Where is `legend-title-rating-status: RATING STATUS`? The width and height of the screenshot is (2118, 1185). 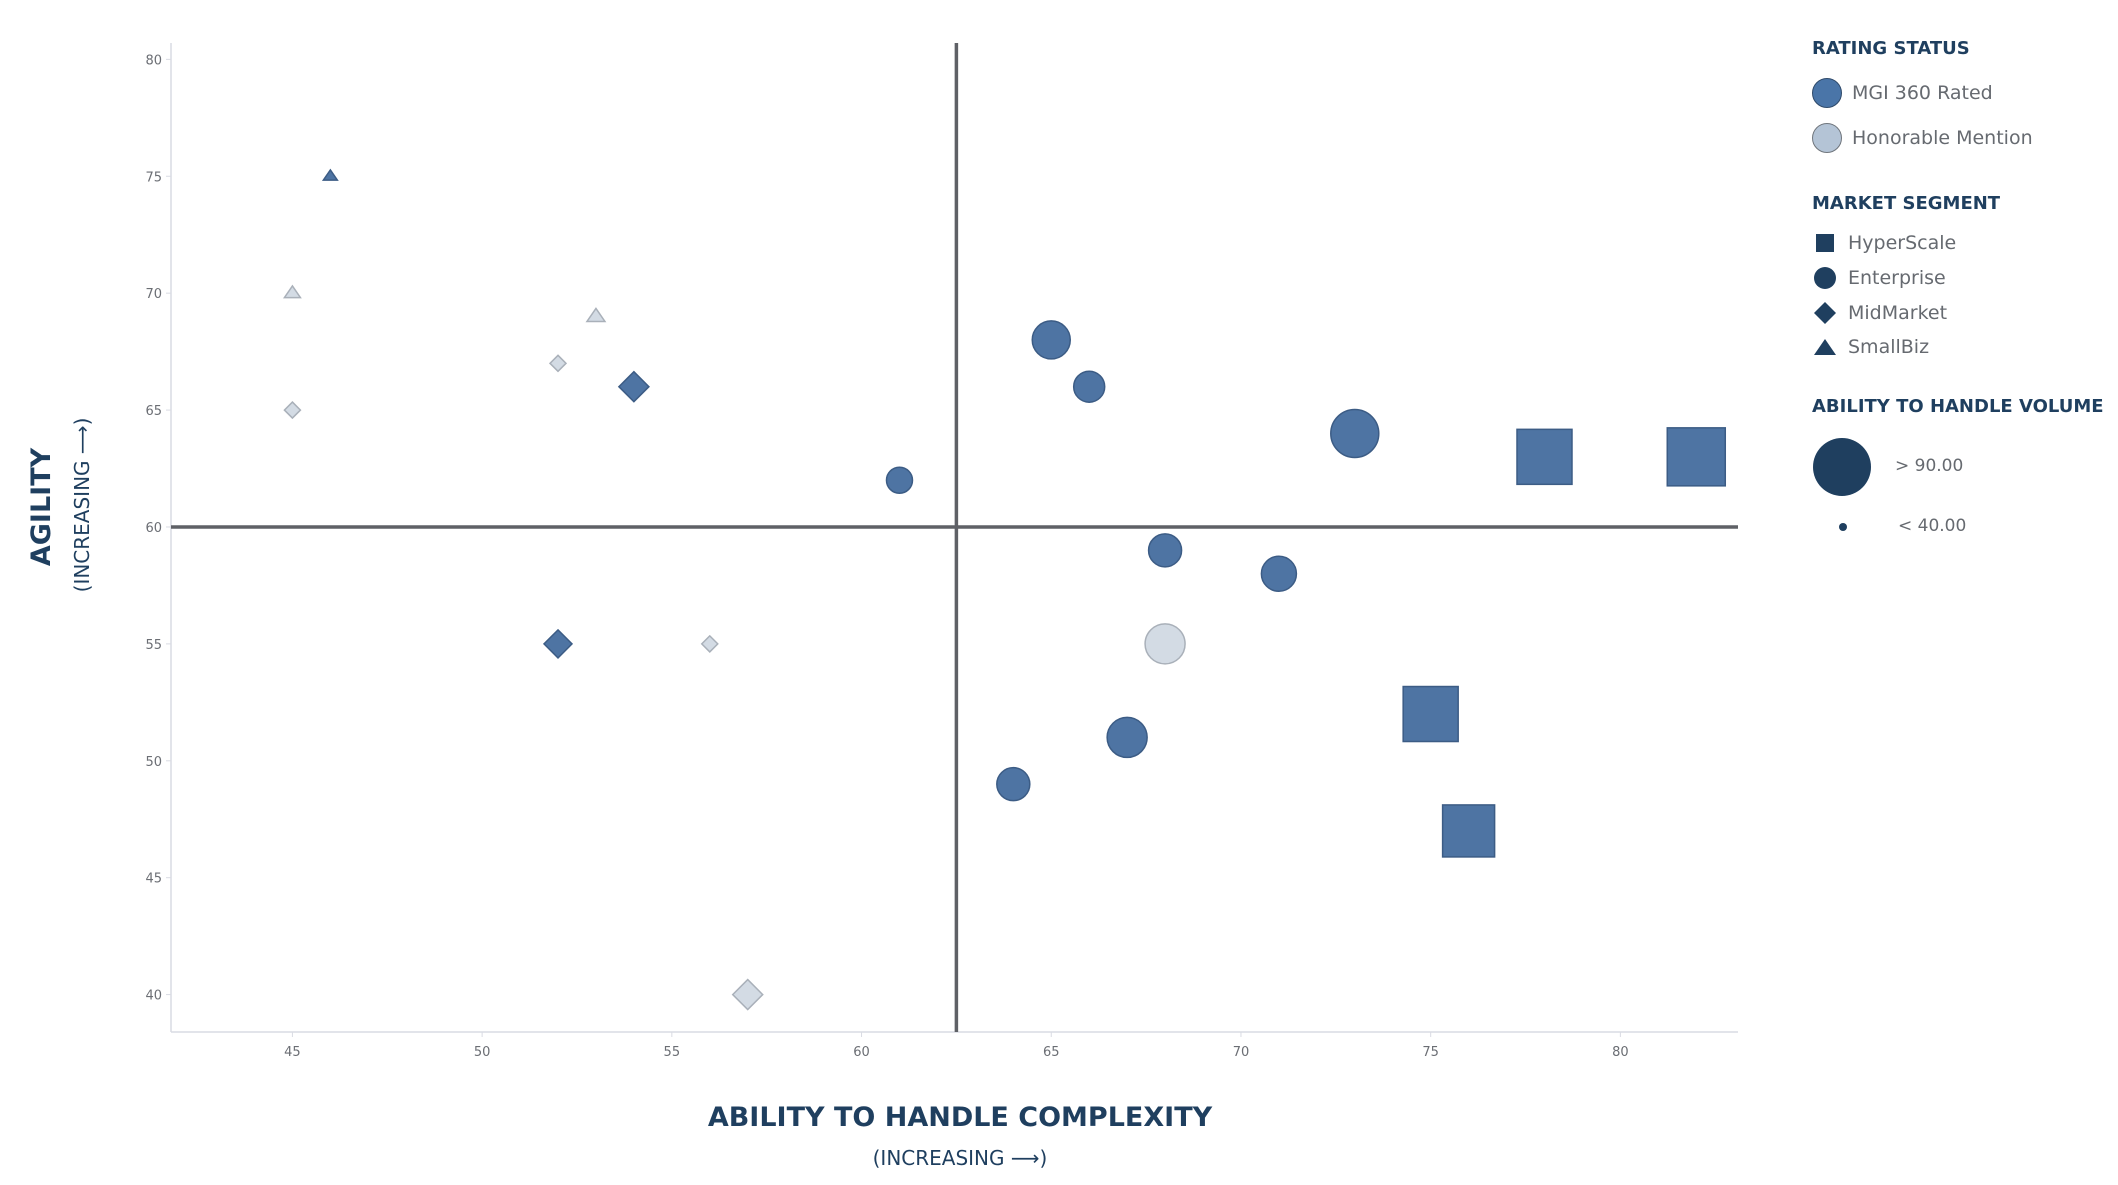
legend-title-rating-status: RATING STATUS is located at coordinates (1891, 48).